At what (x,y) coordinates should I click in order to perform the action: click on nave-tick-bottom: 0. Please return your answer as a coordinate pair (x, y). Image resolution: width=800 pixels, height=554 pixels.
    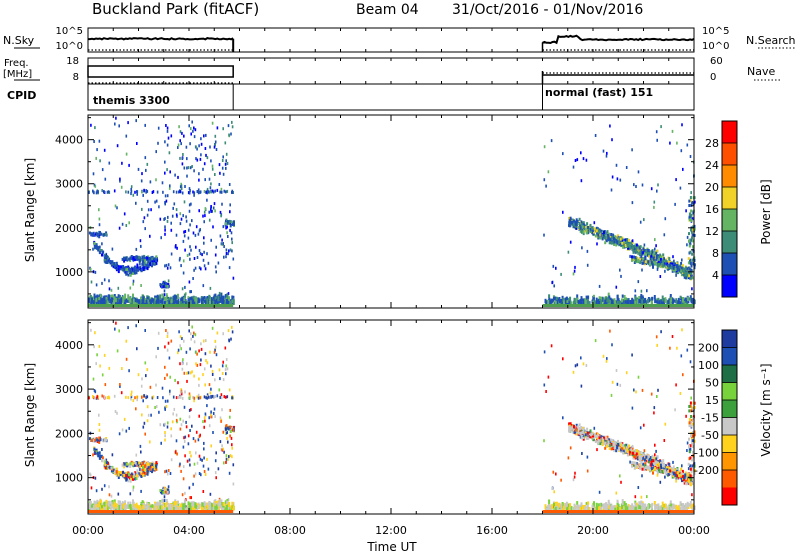
    Looking at the image, I should click on (713, 77).